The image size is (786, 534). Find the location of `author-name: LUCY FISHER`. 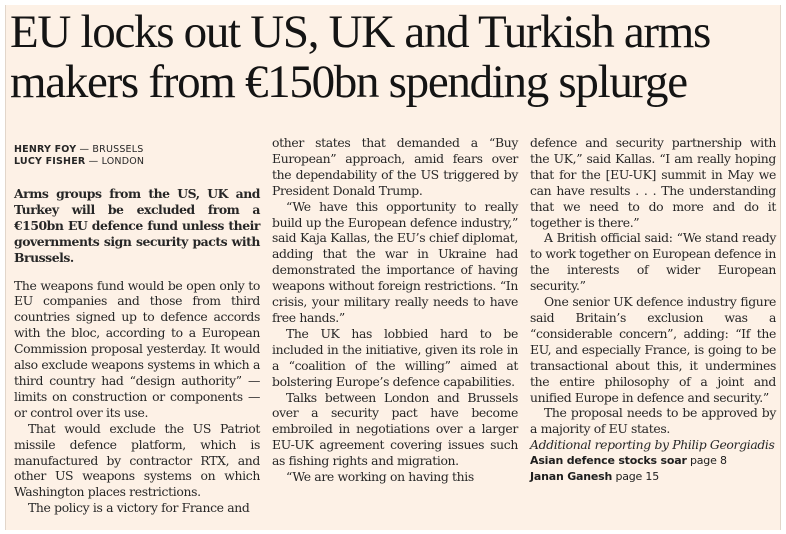

author-name: LUCY FISHER is located at coordinates (50, 161).